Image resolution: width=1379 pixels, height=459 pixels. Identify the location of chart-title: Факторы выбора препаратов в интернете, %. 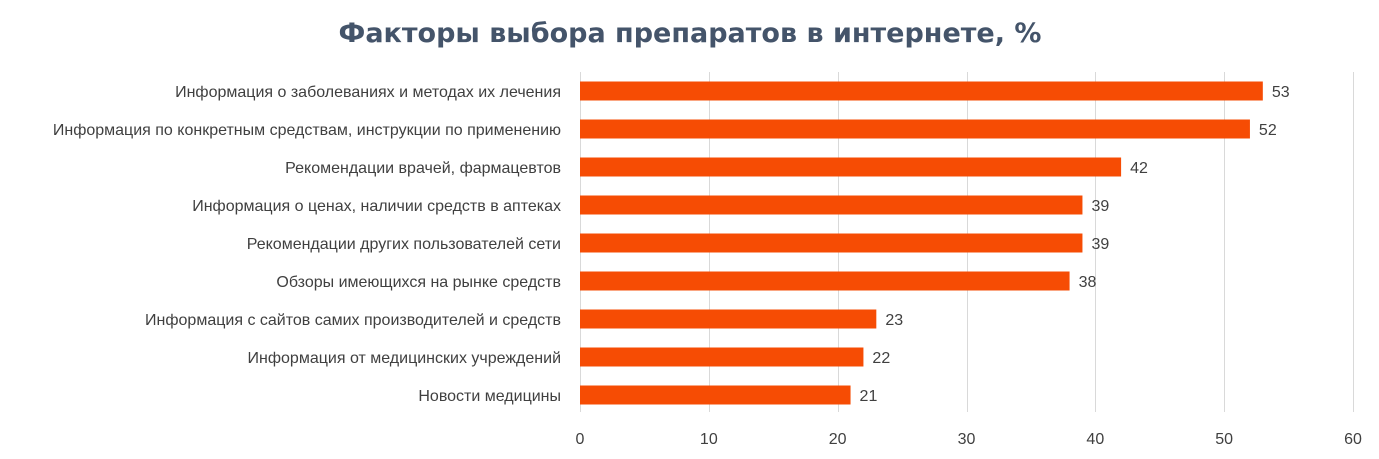
(690, 33).